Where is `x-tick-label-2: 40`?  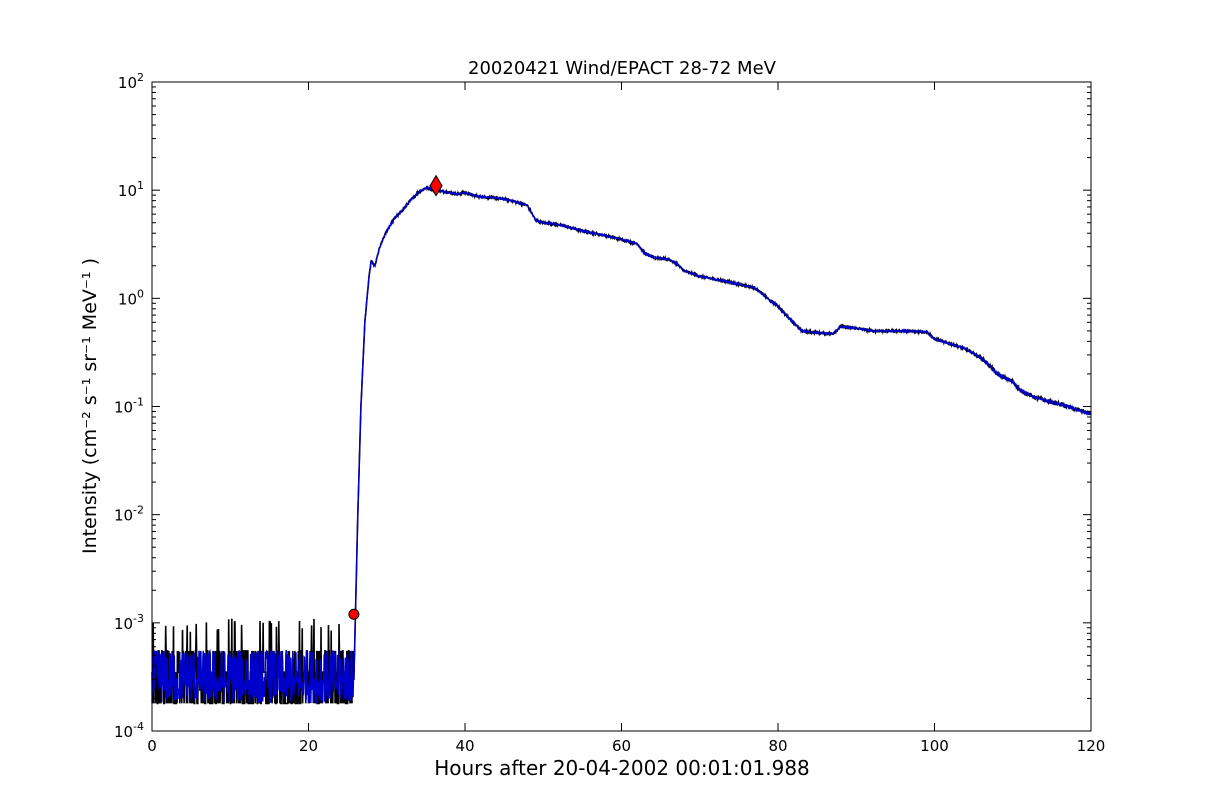 x-tick-label-2: 40 is located at coordinates (464, 746).